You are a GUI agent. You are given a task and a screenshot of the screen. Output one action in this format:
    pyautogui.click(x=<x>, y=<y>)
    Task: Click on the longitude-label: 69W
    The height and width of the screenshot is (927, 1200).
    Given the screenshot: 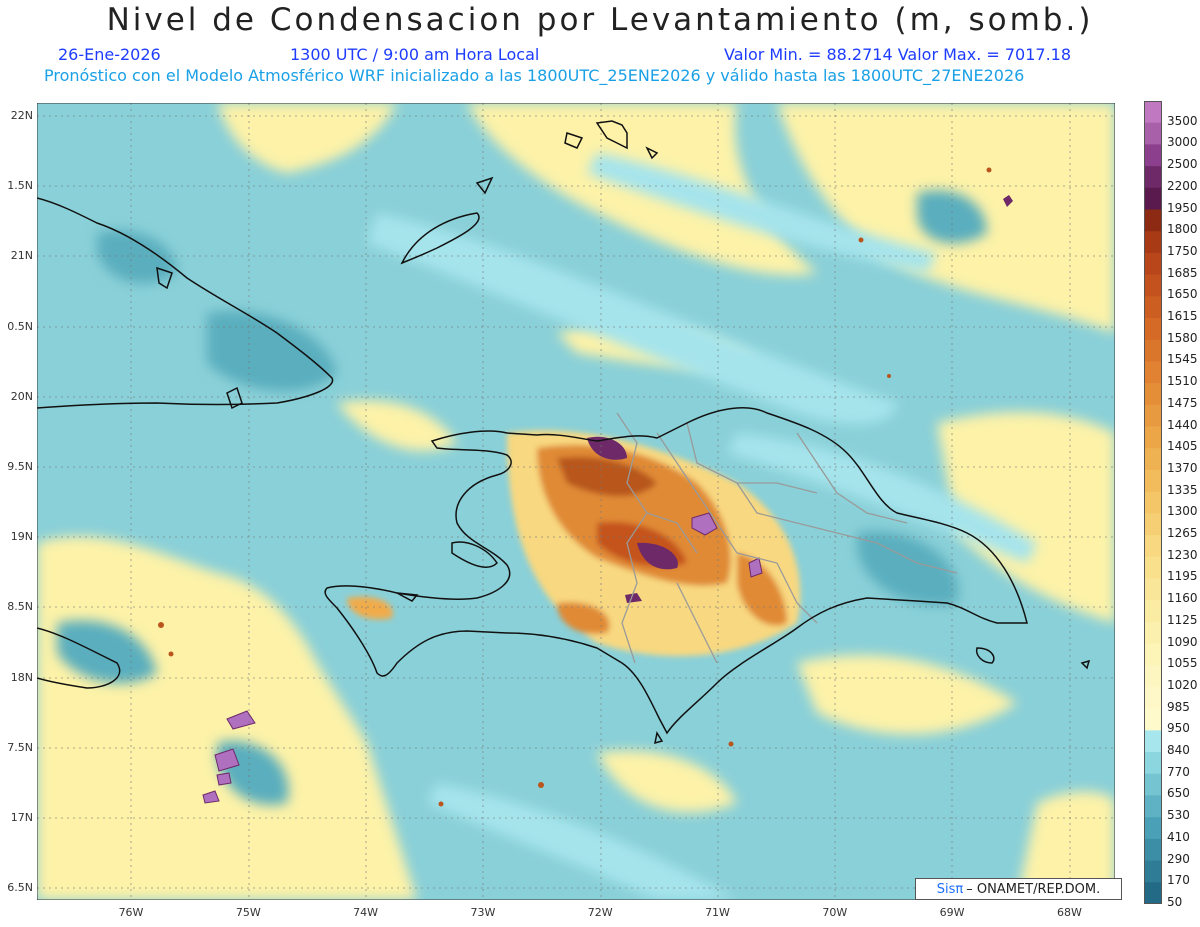 What is the action you would take?
    pyautogui.click(x=952, y=912)
    